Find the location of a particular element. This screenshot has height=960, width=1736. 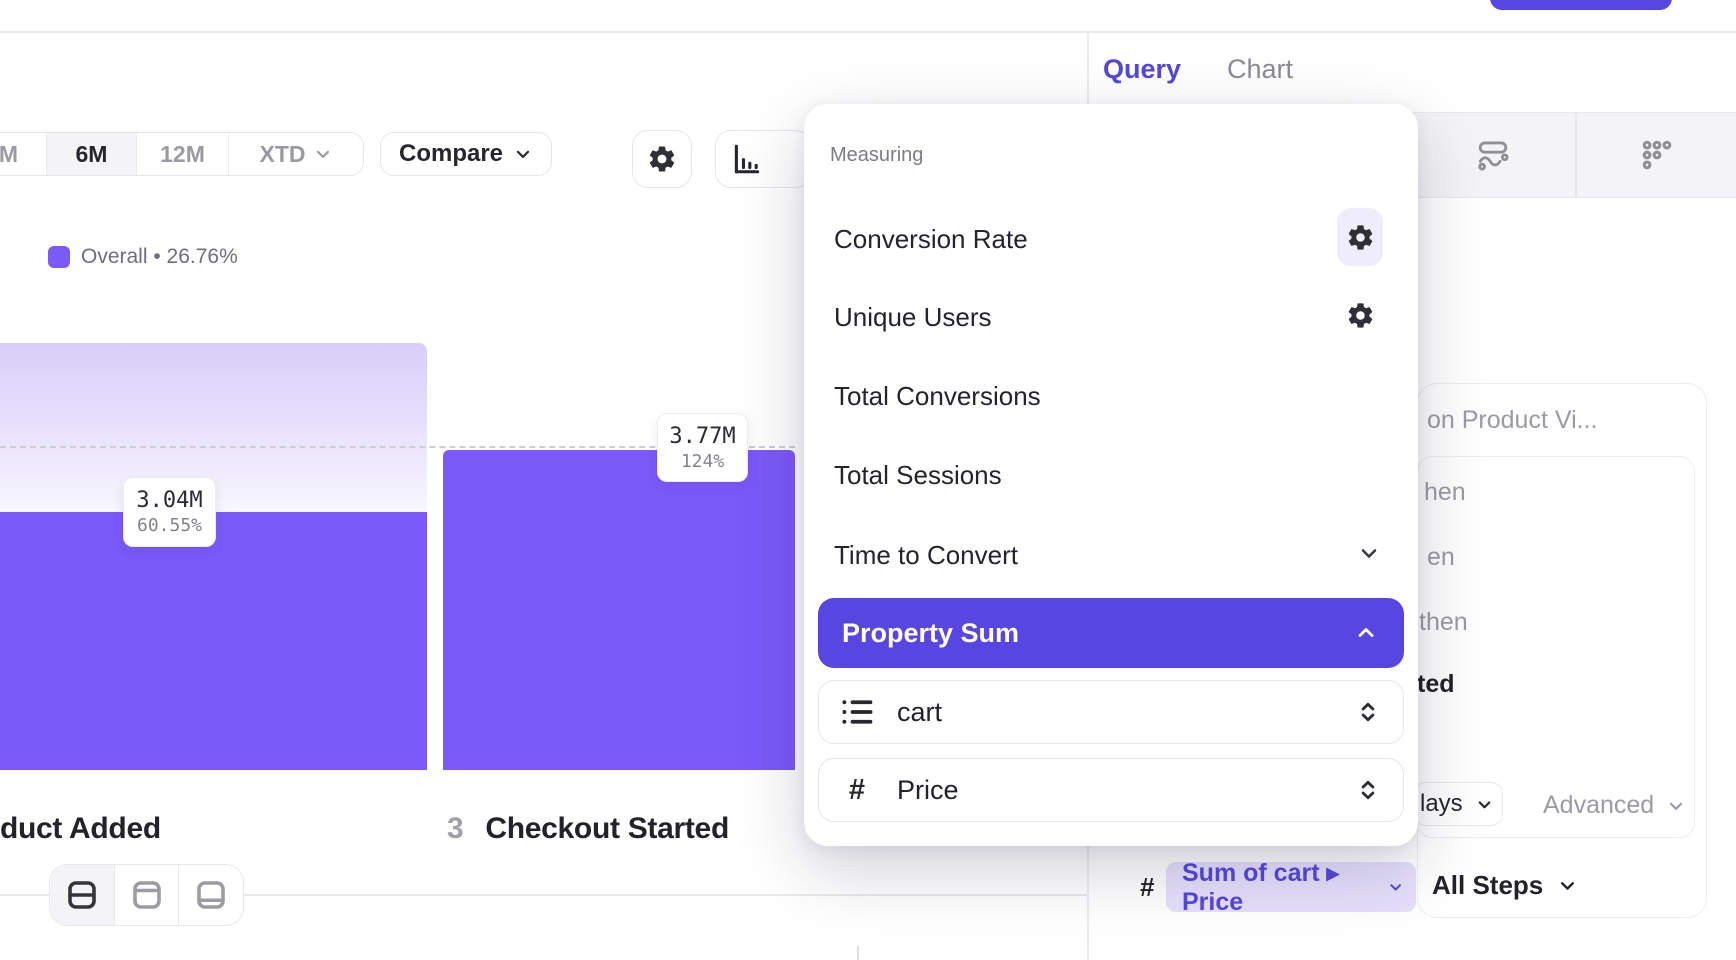

unique-users-settings-button is located at coordinates (1360, 315).